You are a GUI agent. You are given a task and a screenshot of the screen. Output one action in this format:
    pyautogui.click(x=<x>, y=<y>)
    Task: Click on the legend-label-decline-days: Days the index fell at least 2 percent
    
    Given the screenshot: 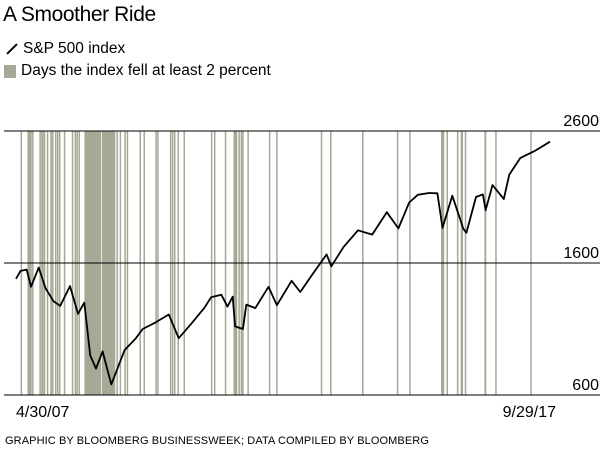 What is the action you would take?
    pyautogui.click(x=146, y=70)
    